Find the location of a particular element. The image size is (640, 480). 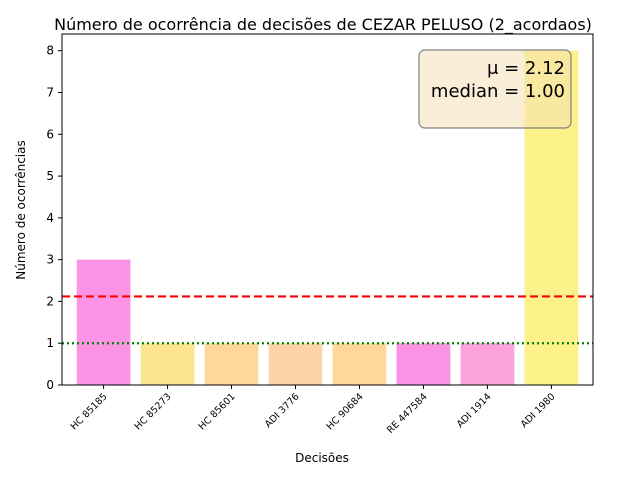

stats-box is located at coordinates (495, 89).